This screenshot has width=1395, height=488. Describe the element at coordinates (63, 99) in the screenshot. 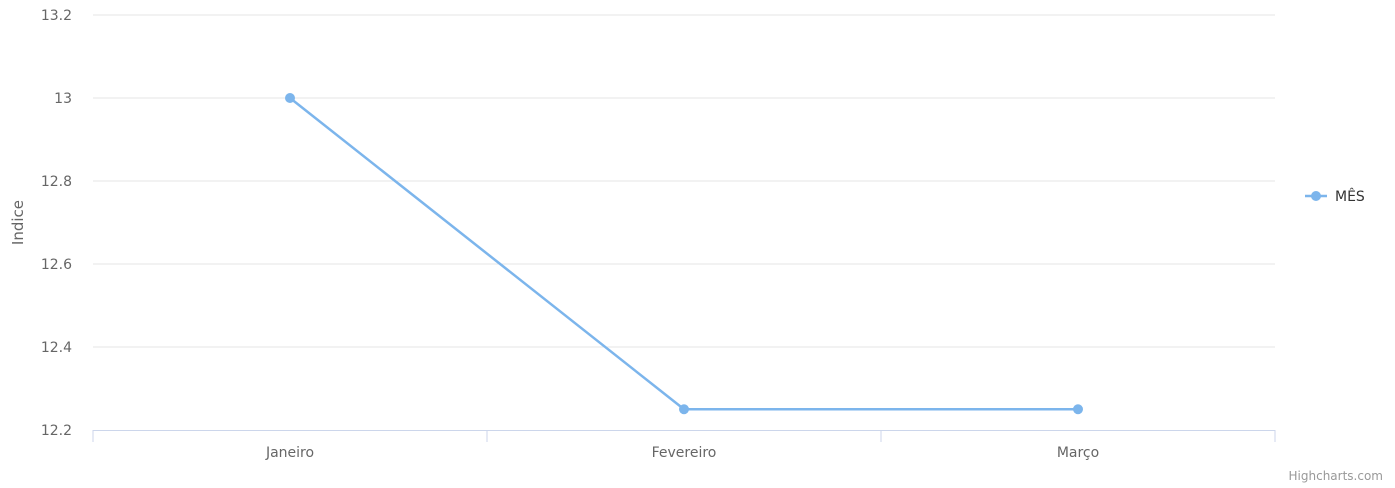

I see `y-tick-label: 13` at that location.